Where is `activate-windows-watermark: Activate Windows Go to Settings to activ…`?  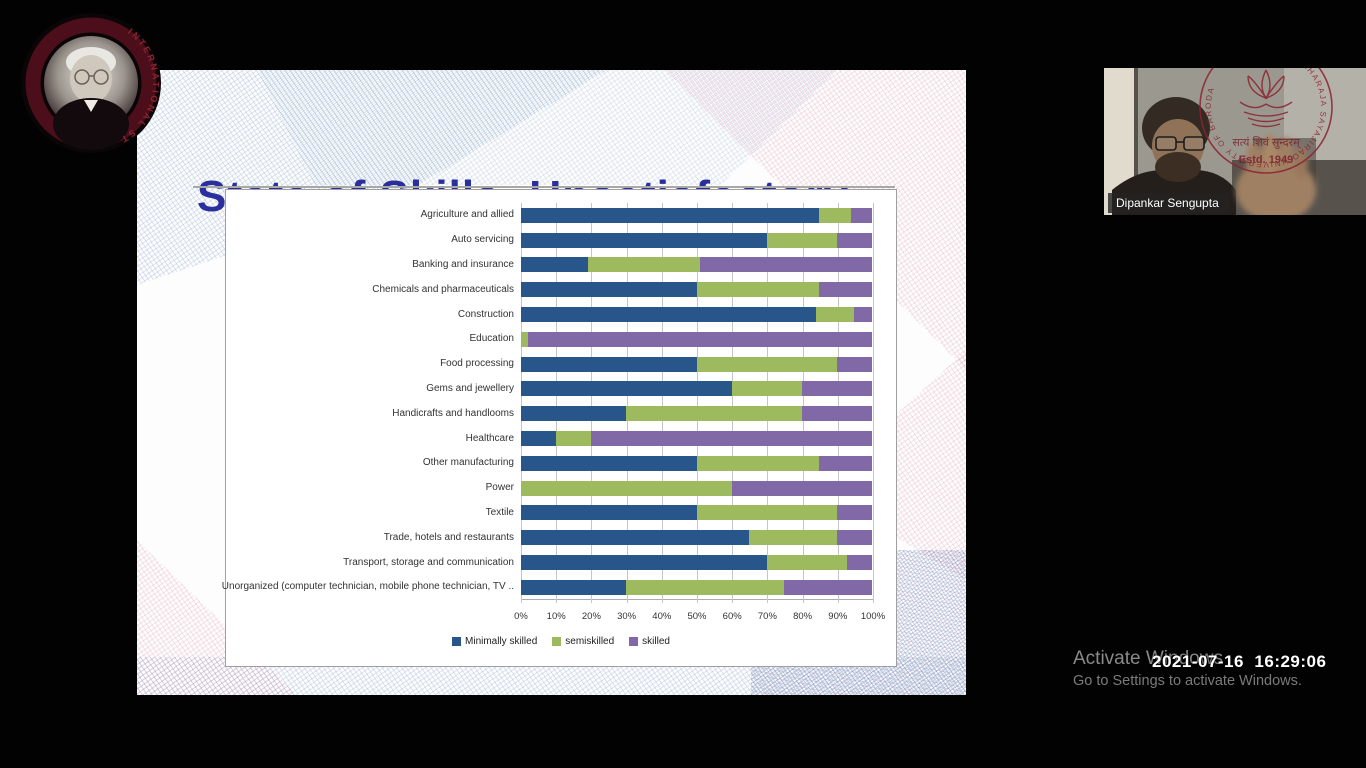
activate-windows-watermark: Activate Windows Go to Settings to activ… is located at coordinates (1187, 668).